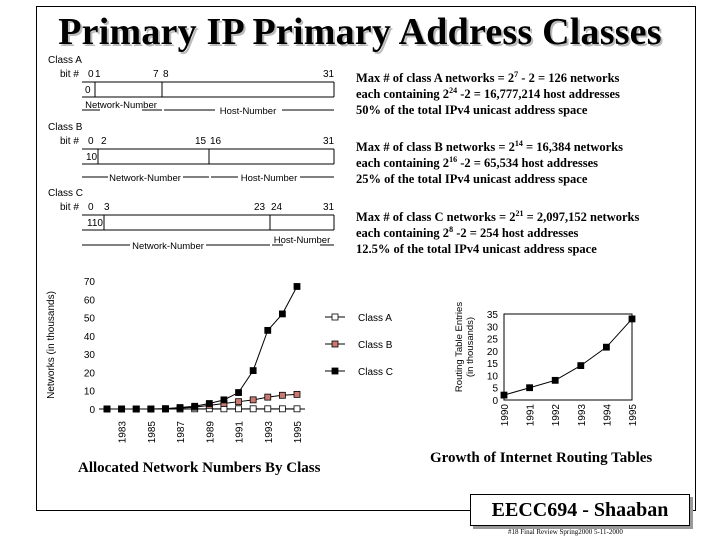 Image resolution: width=720 pixels, height=540 pixels. I want to click on y-tick-label: 50, so click(90, 319).